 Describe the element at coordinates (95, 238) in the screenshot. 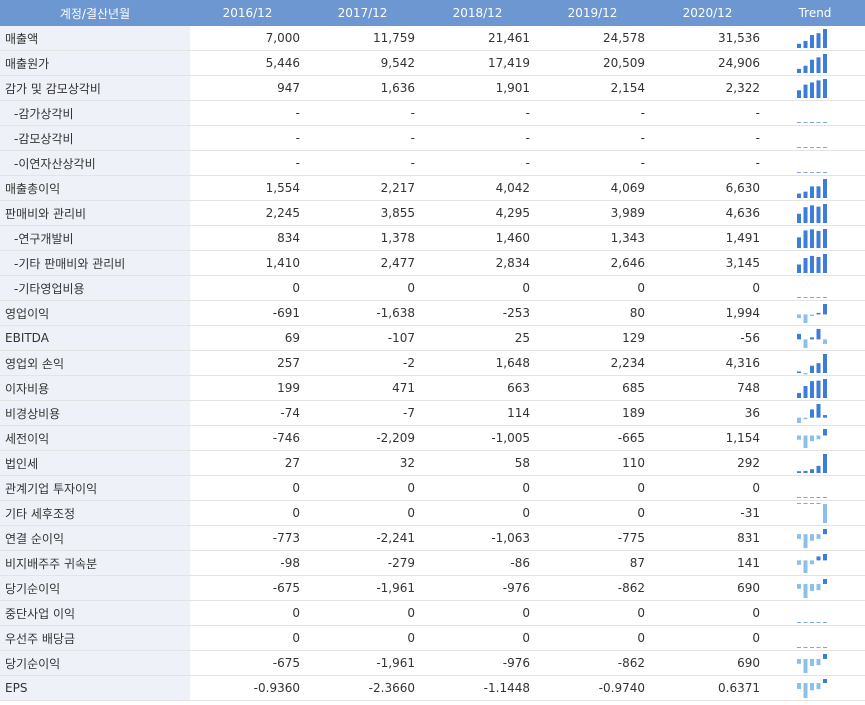

I see `row-label: -연구개발비` at that location.